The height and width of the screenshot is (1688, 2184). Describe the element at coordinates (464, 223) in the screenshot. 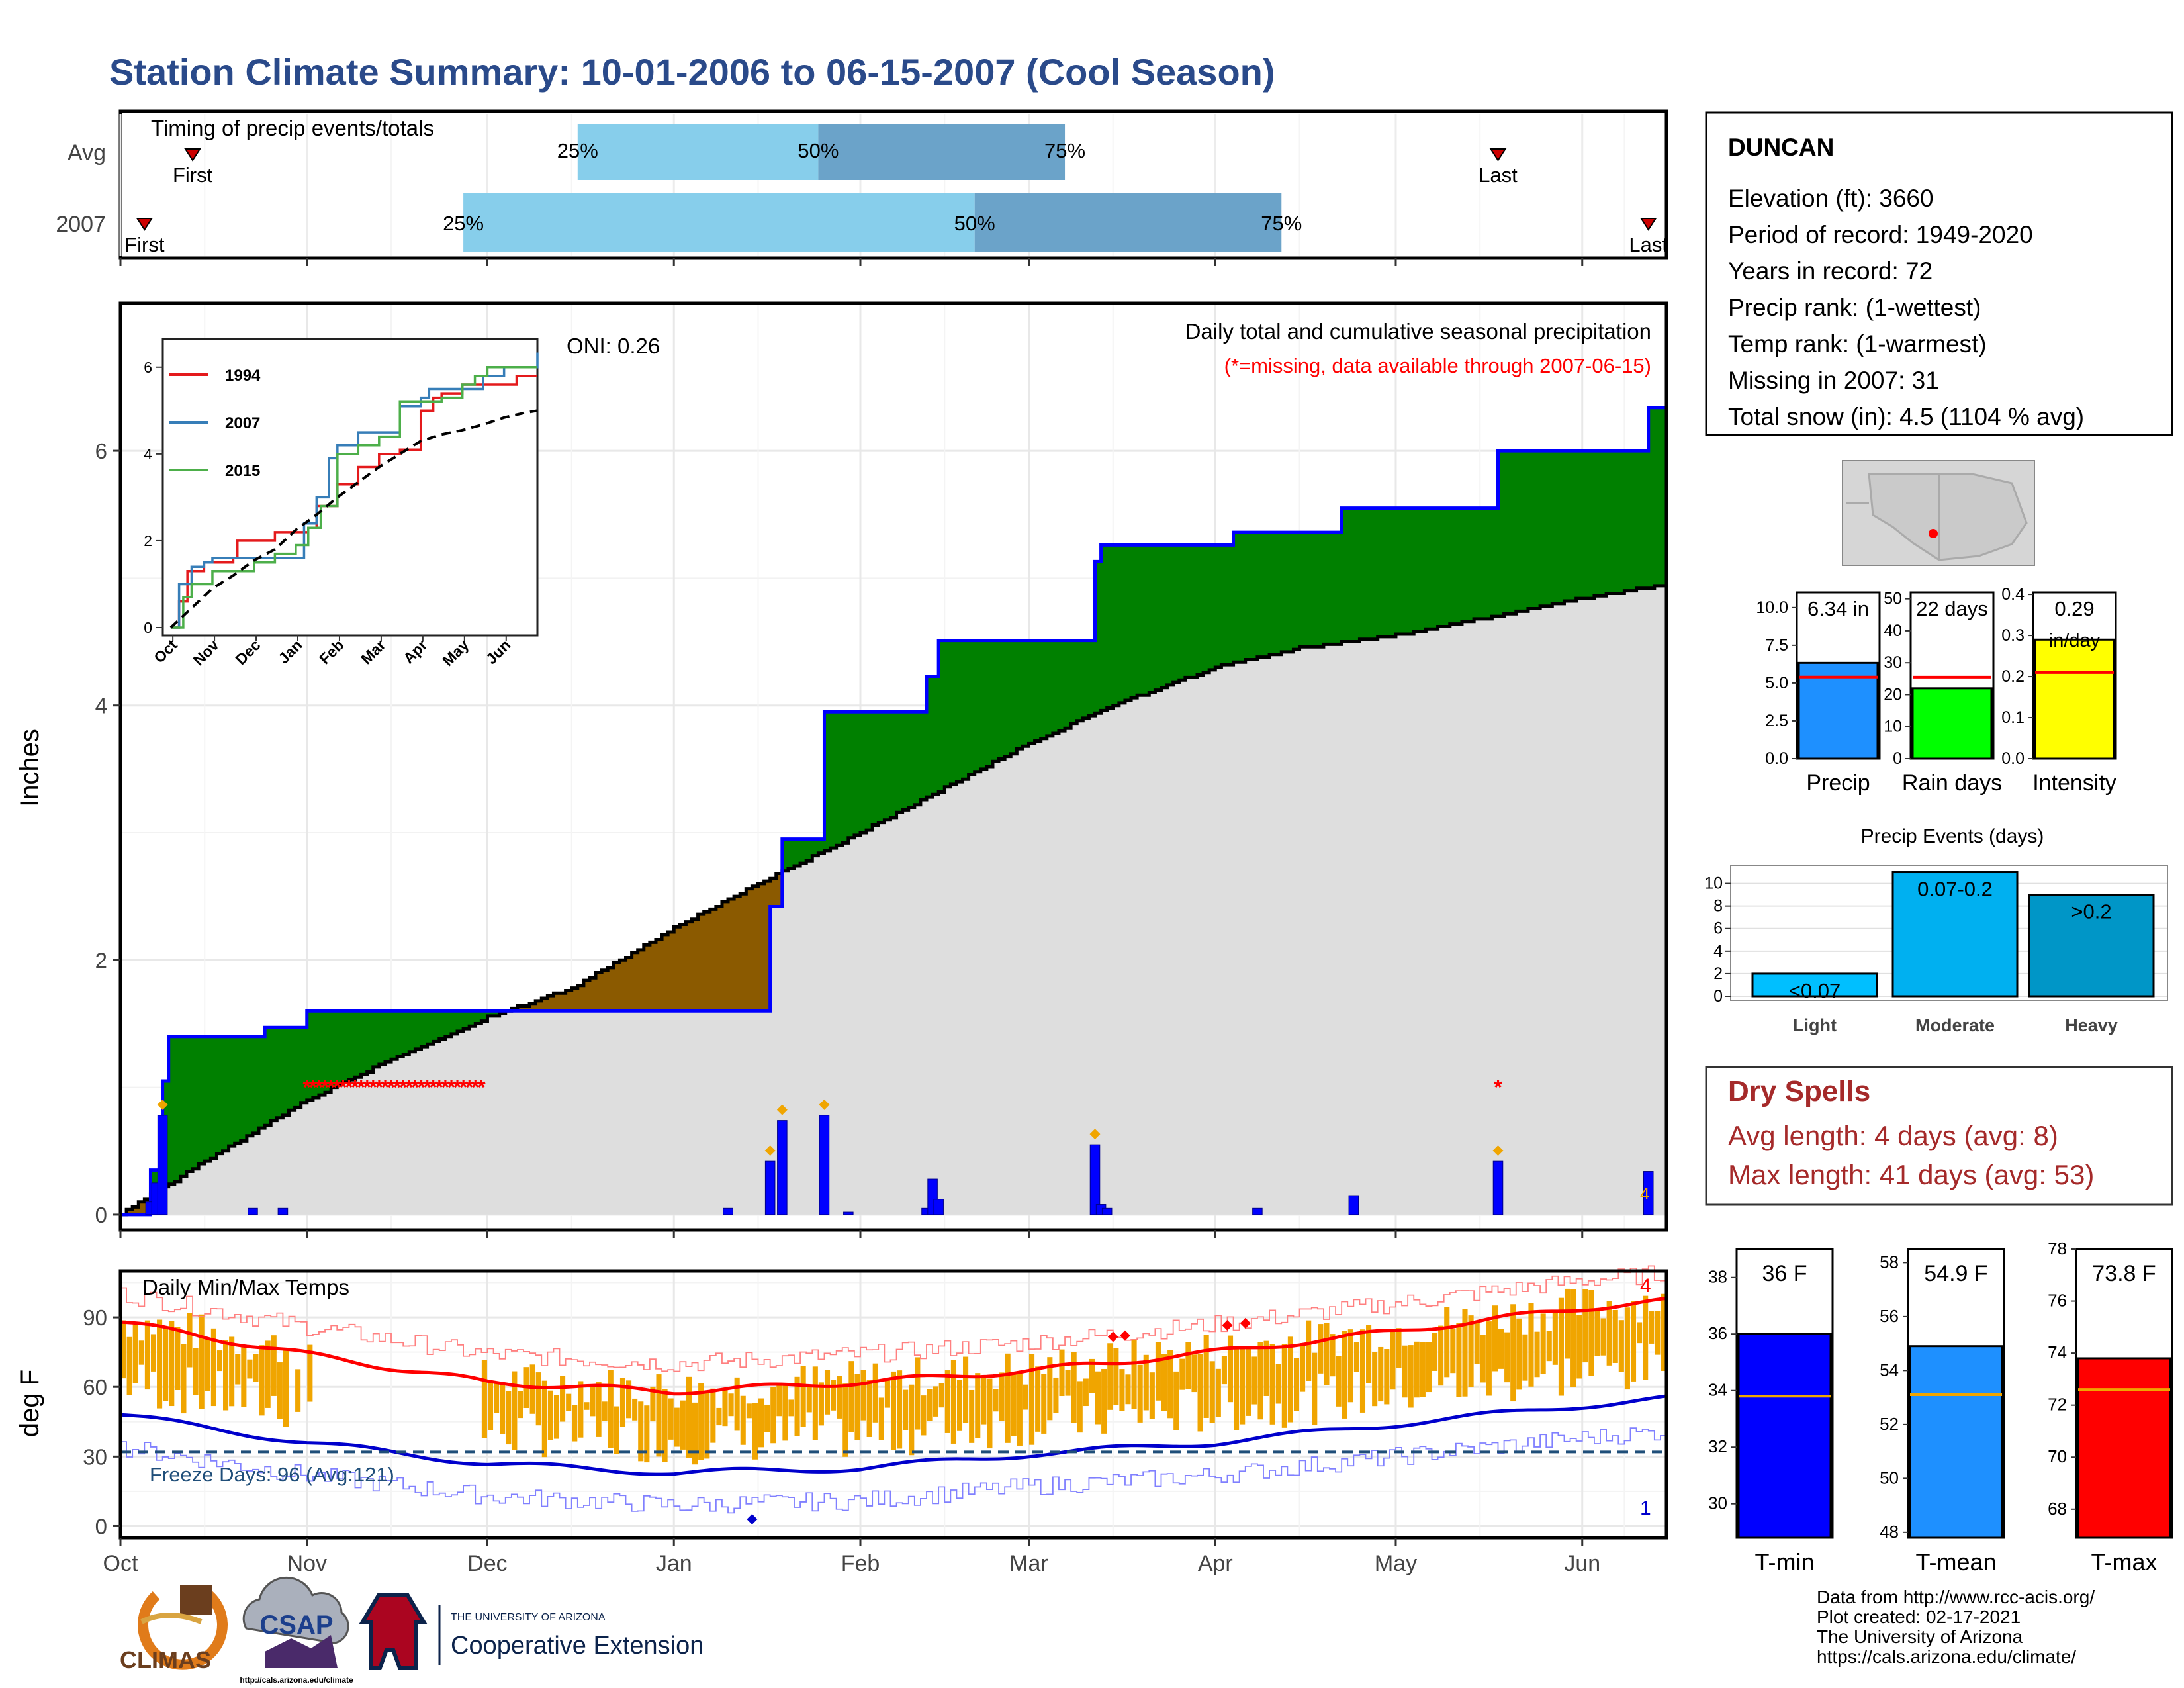

I see `timing-p25-label-2007: 25%` at that location.